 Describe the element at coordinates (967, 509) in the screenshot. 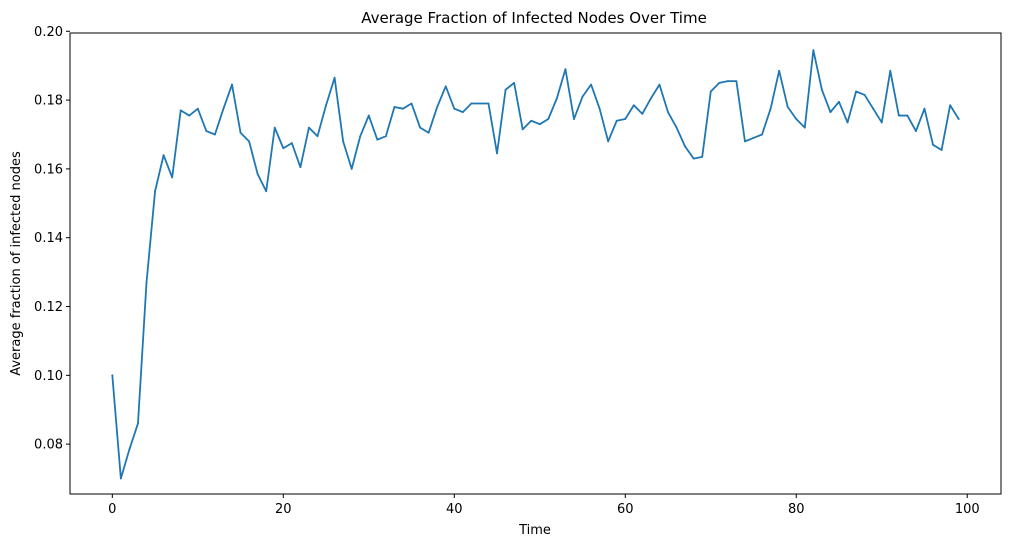

I see `x-tick-label: 100` at that location.